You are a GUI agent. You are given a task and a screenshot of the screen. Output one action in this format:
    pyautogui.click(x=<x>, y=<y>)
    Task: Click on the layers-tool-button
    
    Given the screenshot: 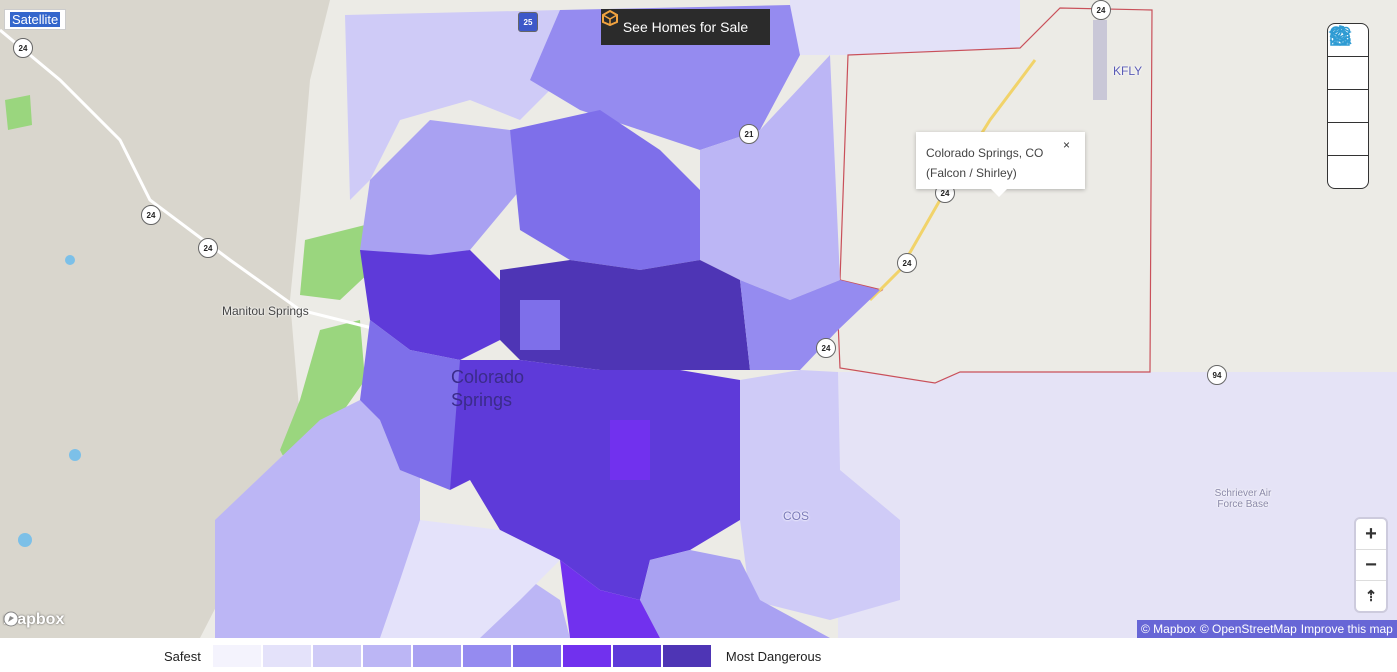 What is the action you would take?
    pyautogui.click(x=1348, y=107)
    